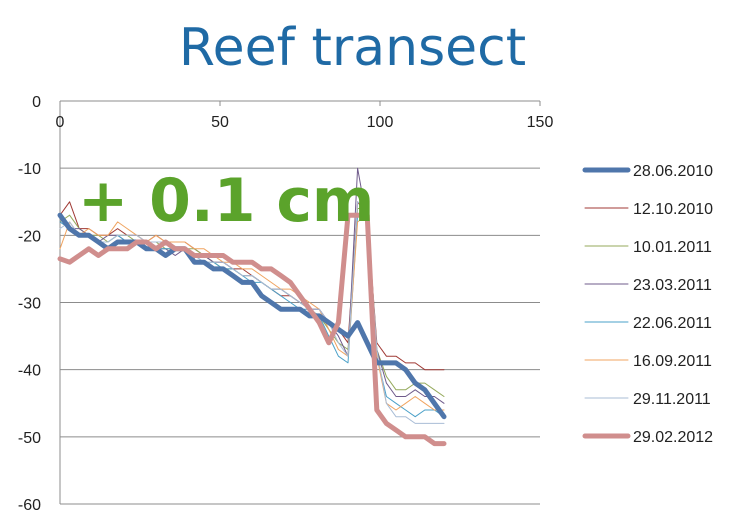  I want to click on legend-label: 28.06.2010, so click(673, 171).